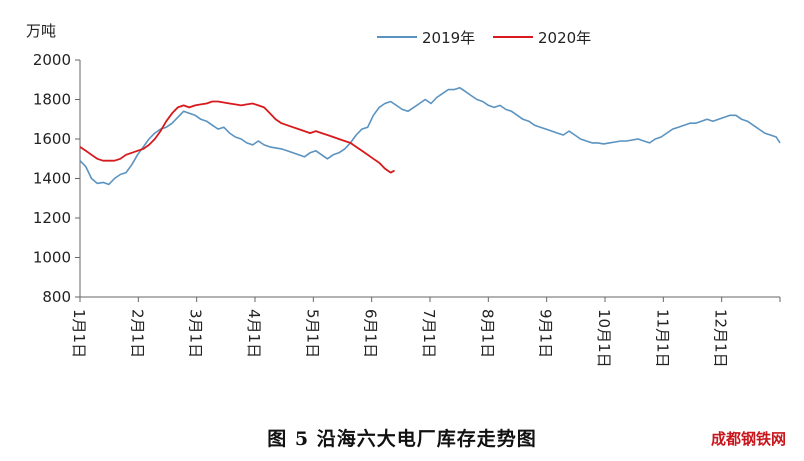  Describe the element at coordinates (448, 38) in the screenshot. I see `legend-label-1: 2019年` at that location.